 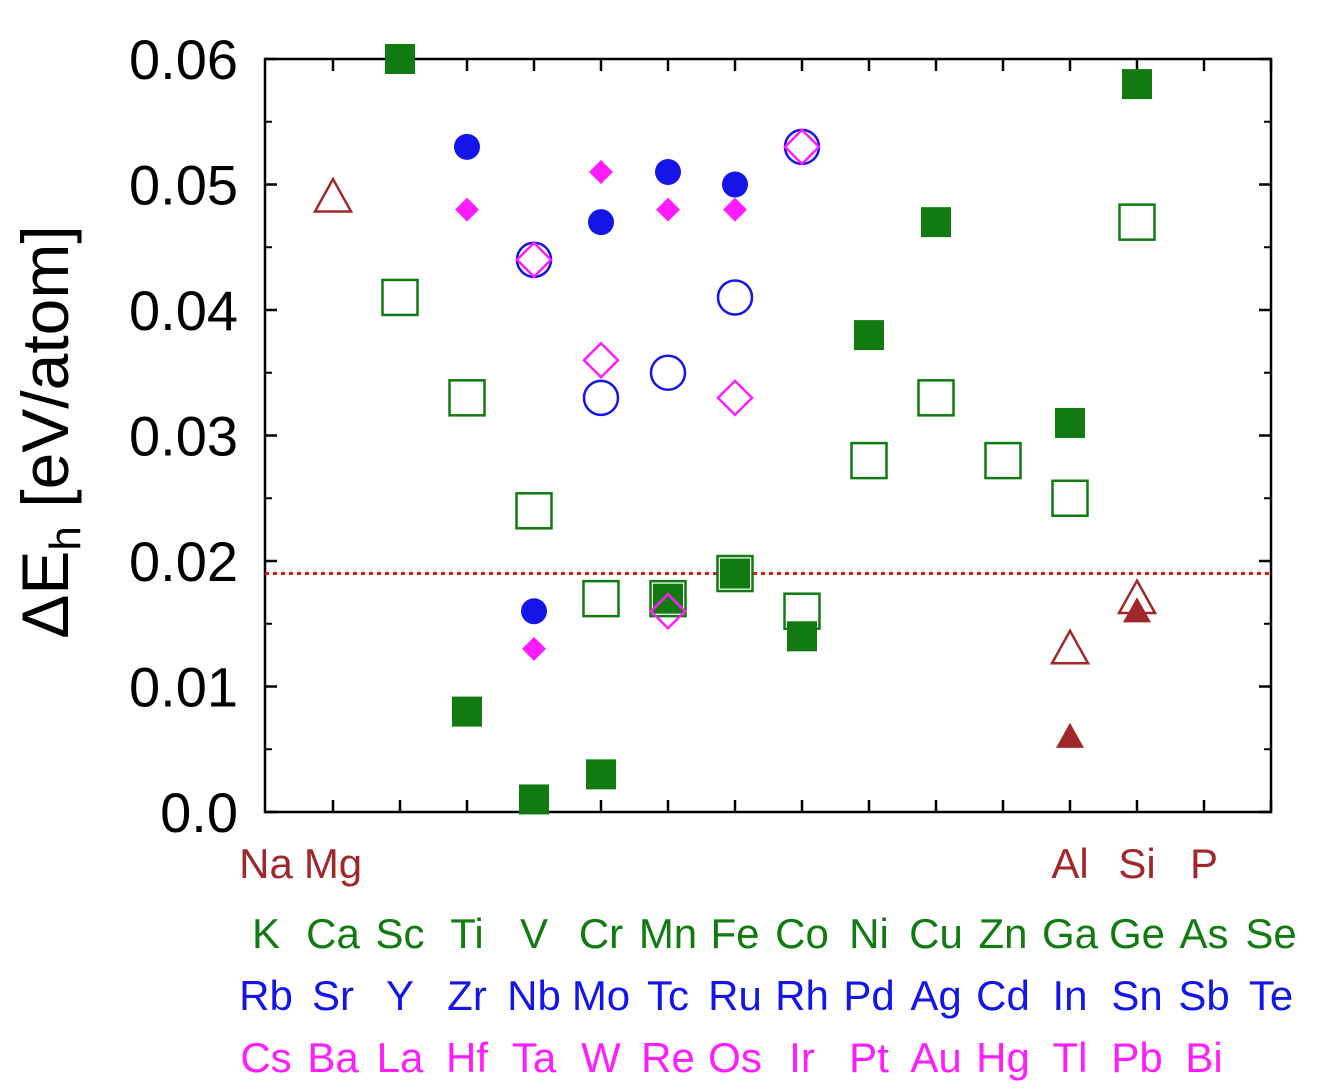 What do you see at coordinates (183, 185) in the screenshot?
I see `y-tick-label: 0.05` at bounding box center [183, 185].